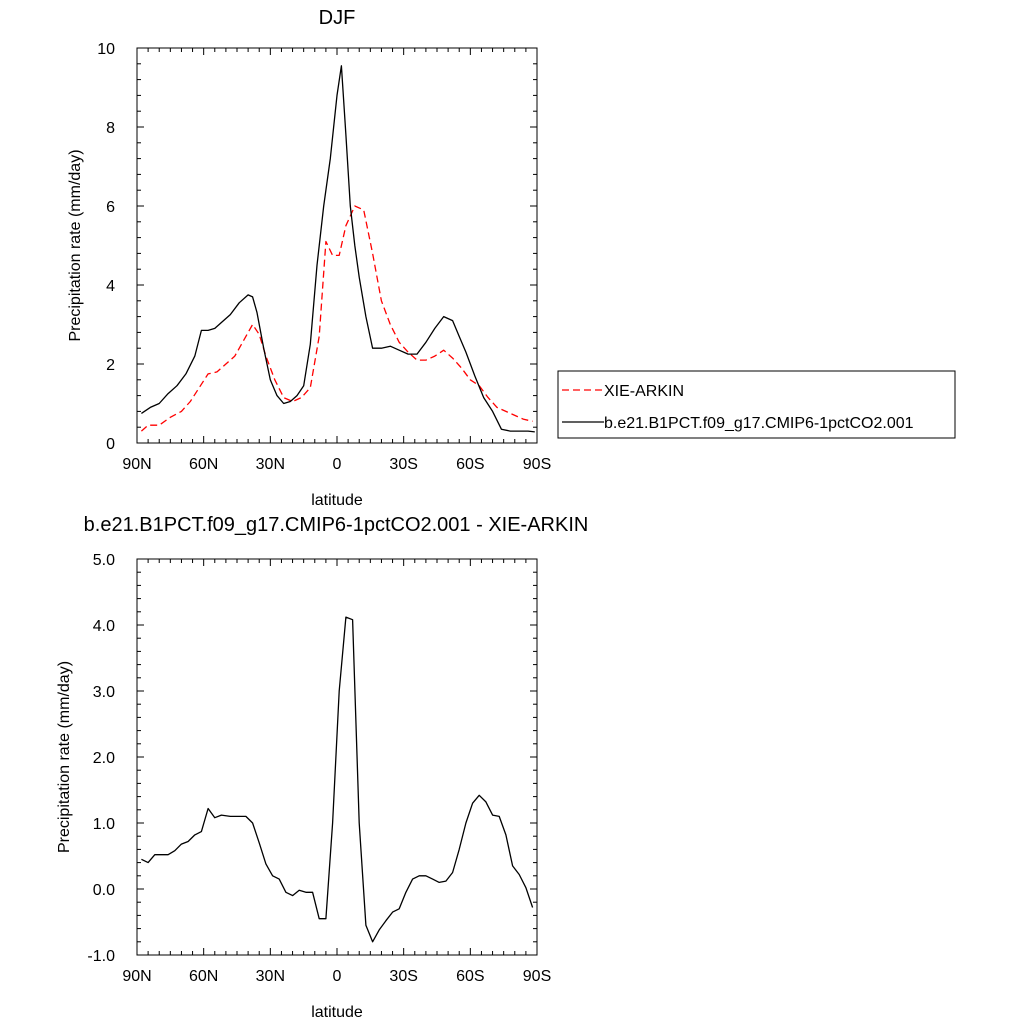  Describe the element at coordinates (101, 956) in the screenshot. I see `y-tick-label: -1.0` at that location.